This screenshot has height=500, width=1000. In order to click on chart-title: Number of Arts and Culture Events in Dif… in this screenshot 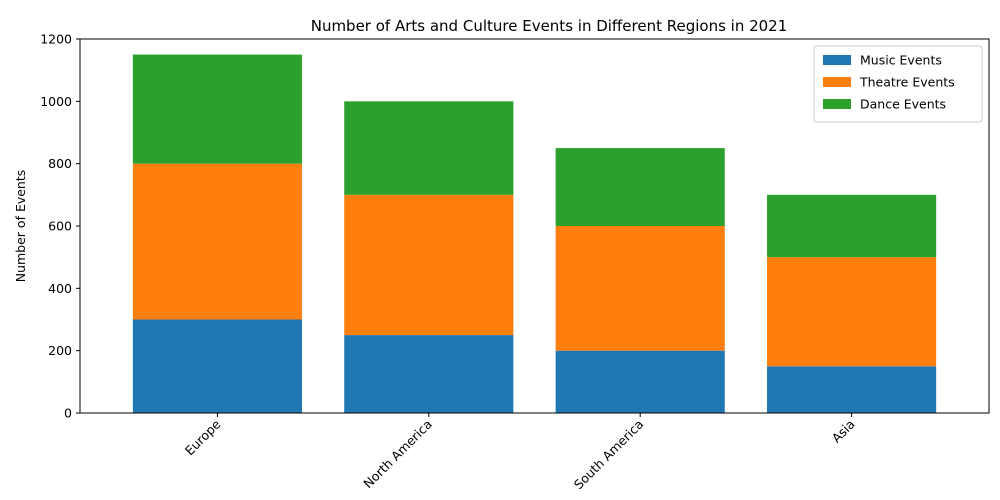, I will do `click(549, 26)`.